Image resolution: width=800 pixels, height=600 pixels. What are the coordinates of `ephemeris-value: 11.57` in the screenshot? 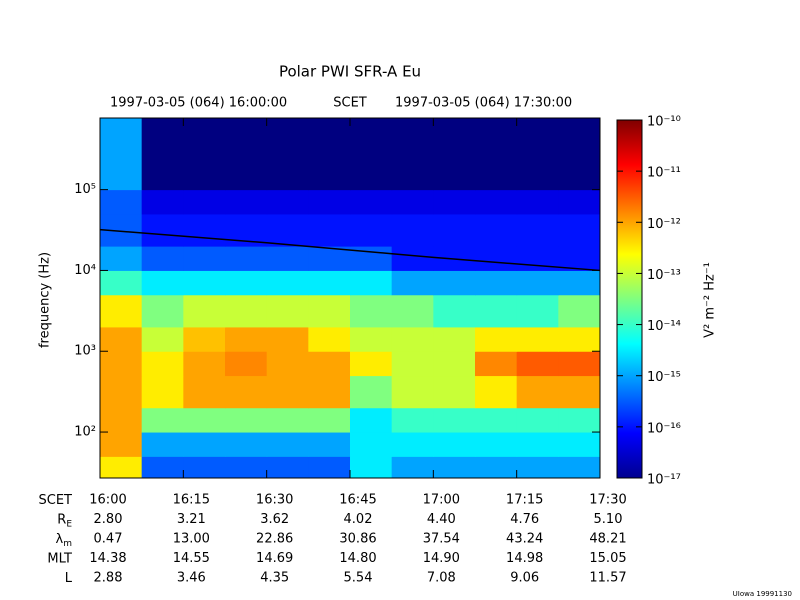 It's located at (607, 578).